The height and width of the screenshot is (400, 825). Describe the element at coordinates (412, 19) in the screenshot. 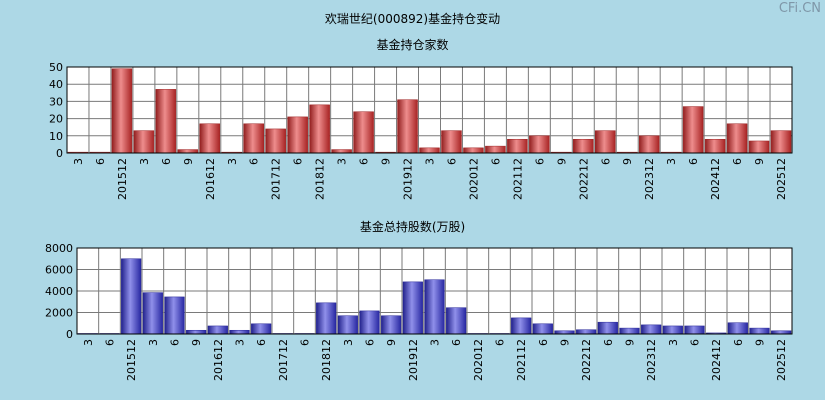

I see `page-title: 欢瑞世纪(000892)基金持仓变动` at that location.